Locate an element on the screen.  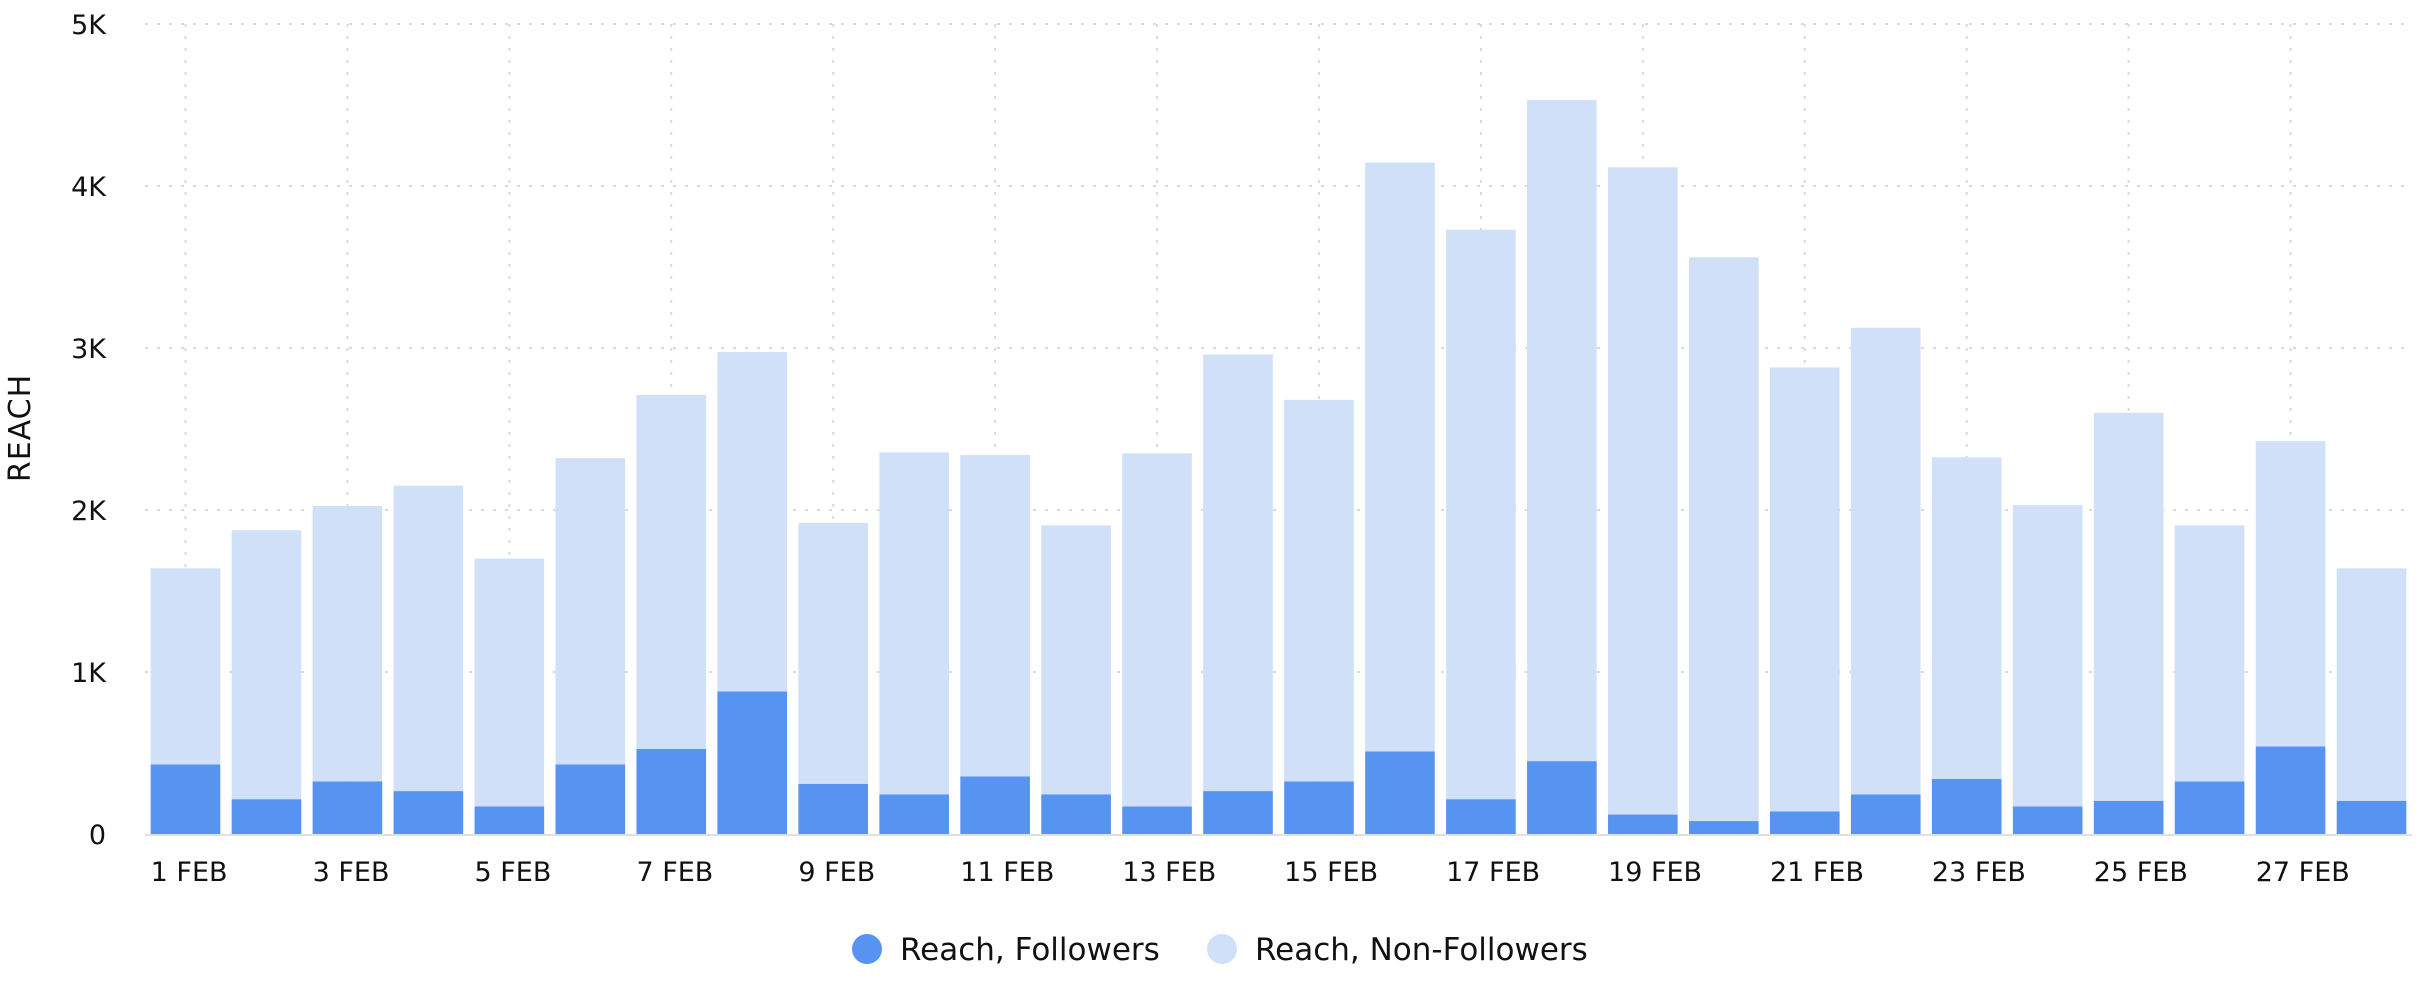
y-tick-label: 4K is located at coordinates (89, 187).